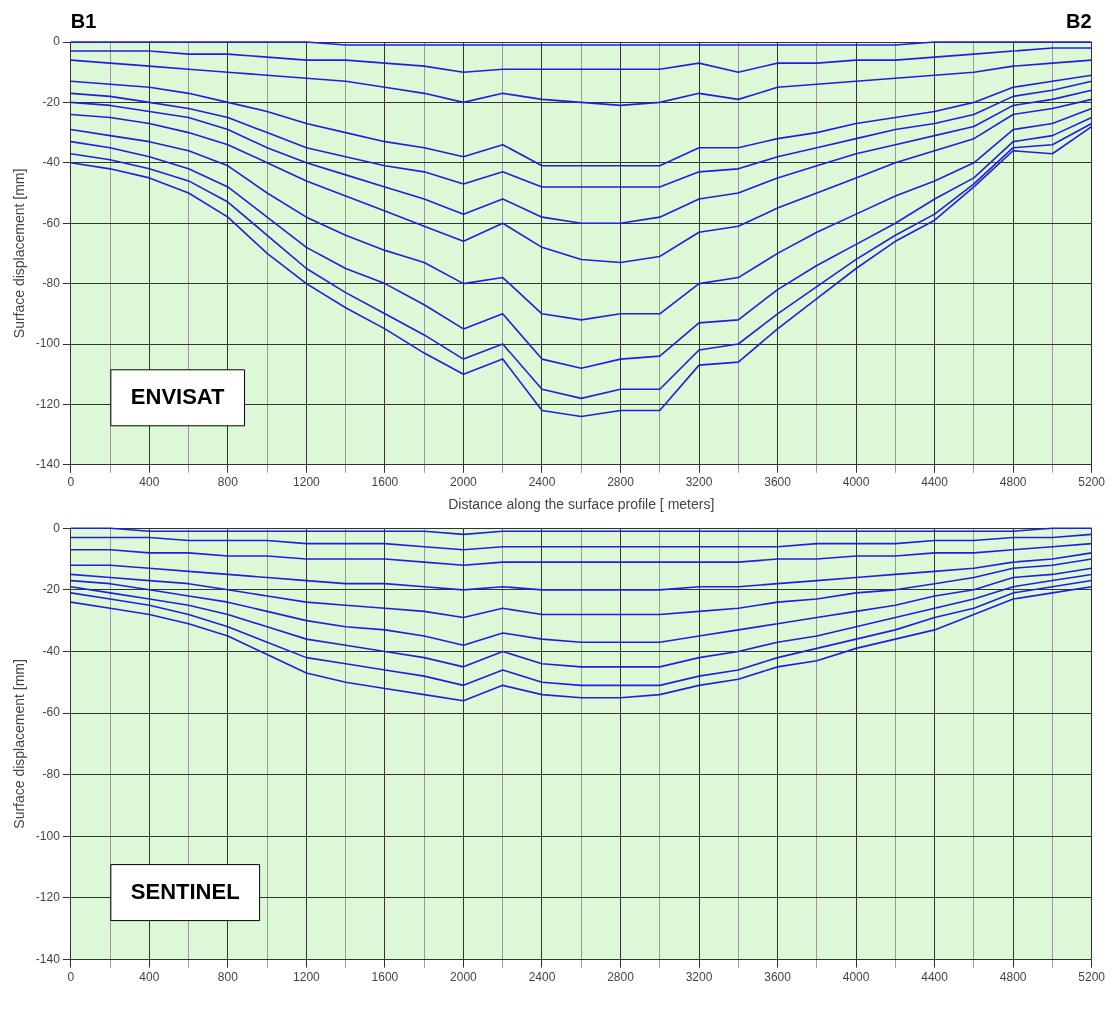 This screenshot has width=1118, height=1009. What do you see at coordinates (581, 504) in the screenshot?
I see `x-axis-title: Distance along the surface profile [ meters]` at bounding box center [581, 504].